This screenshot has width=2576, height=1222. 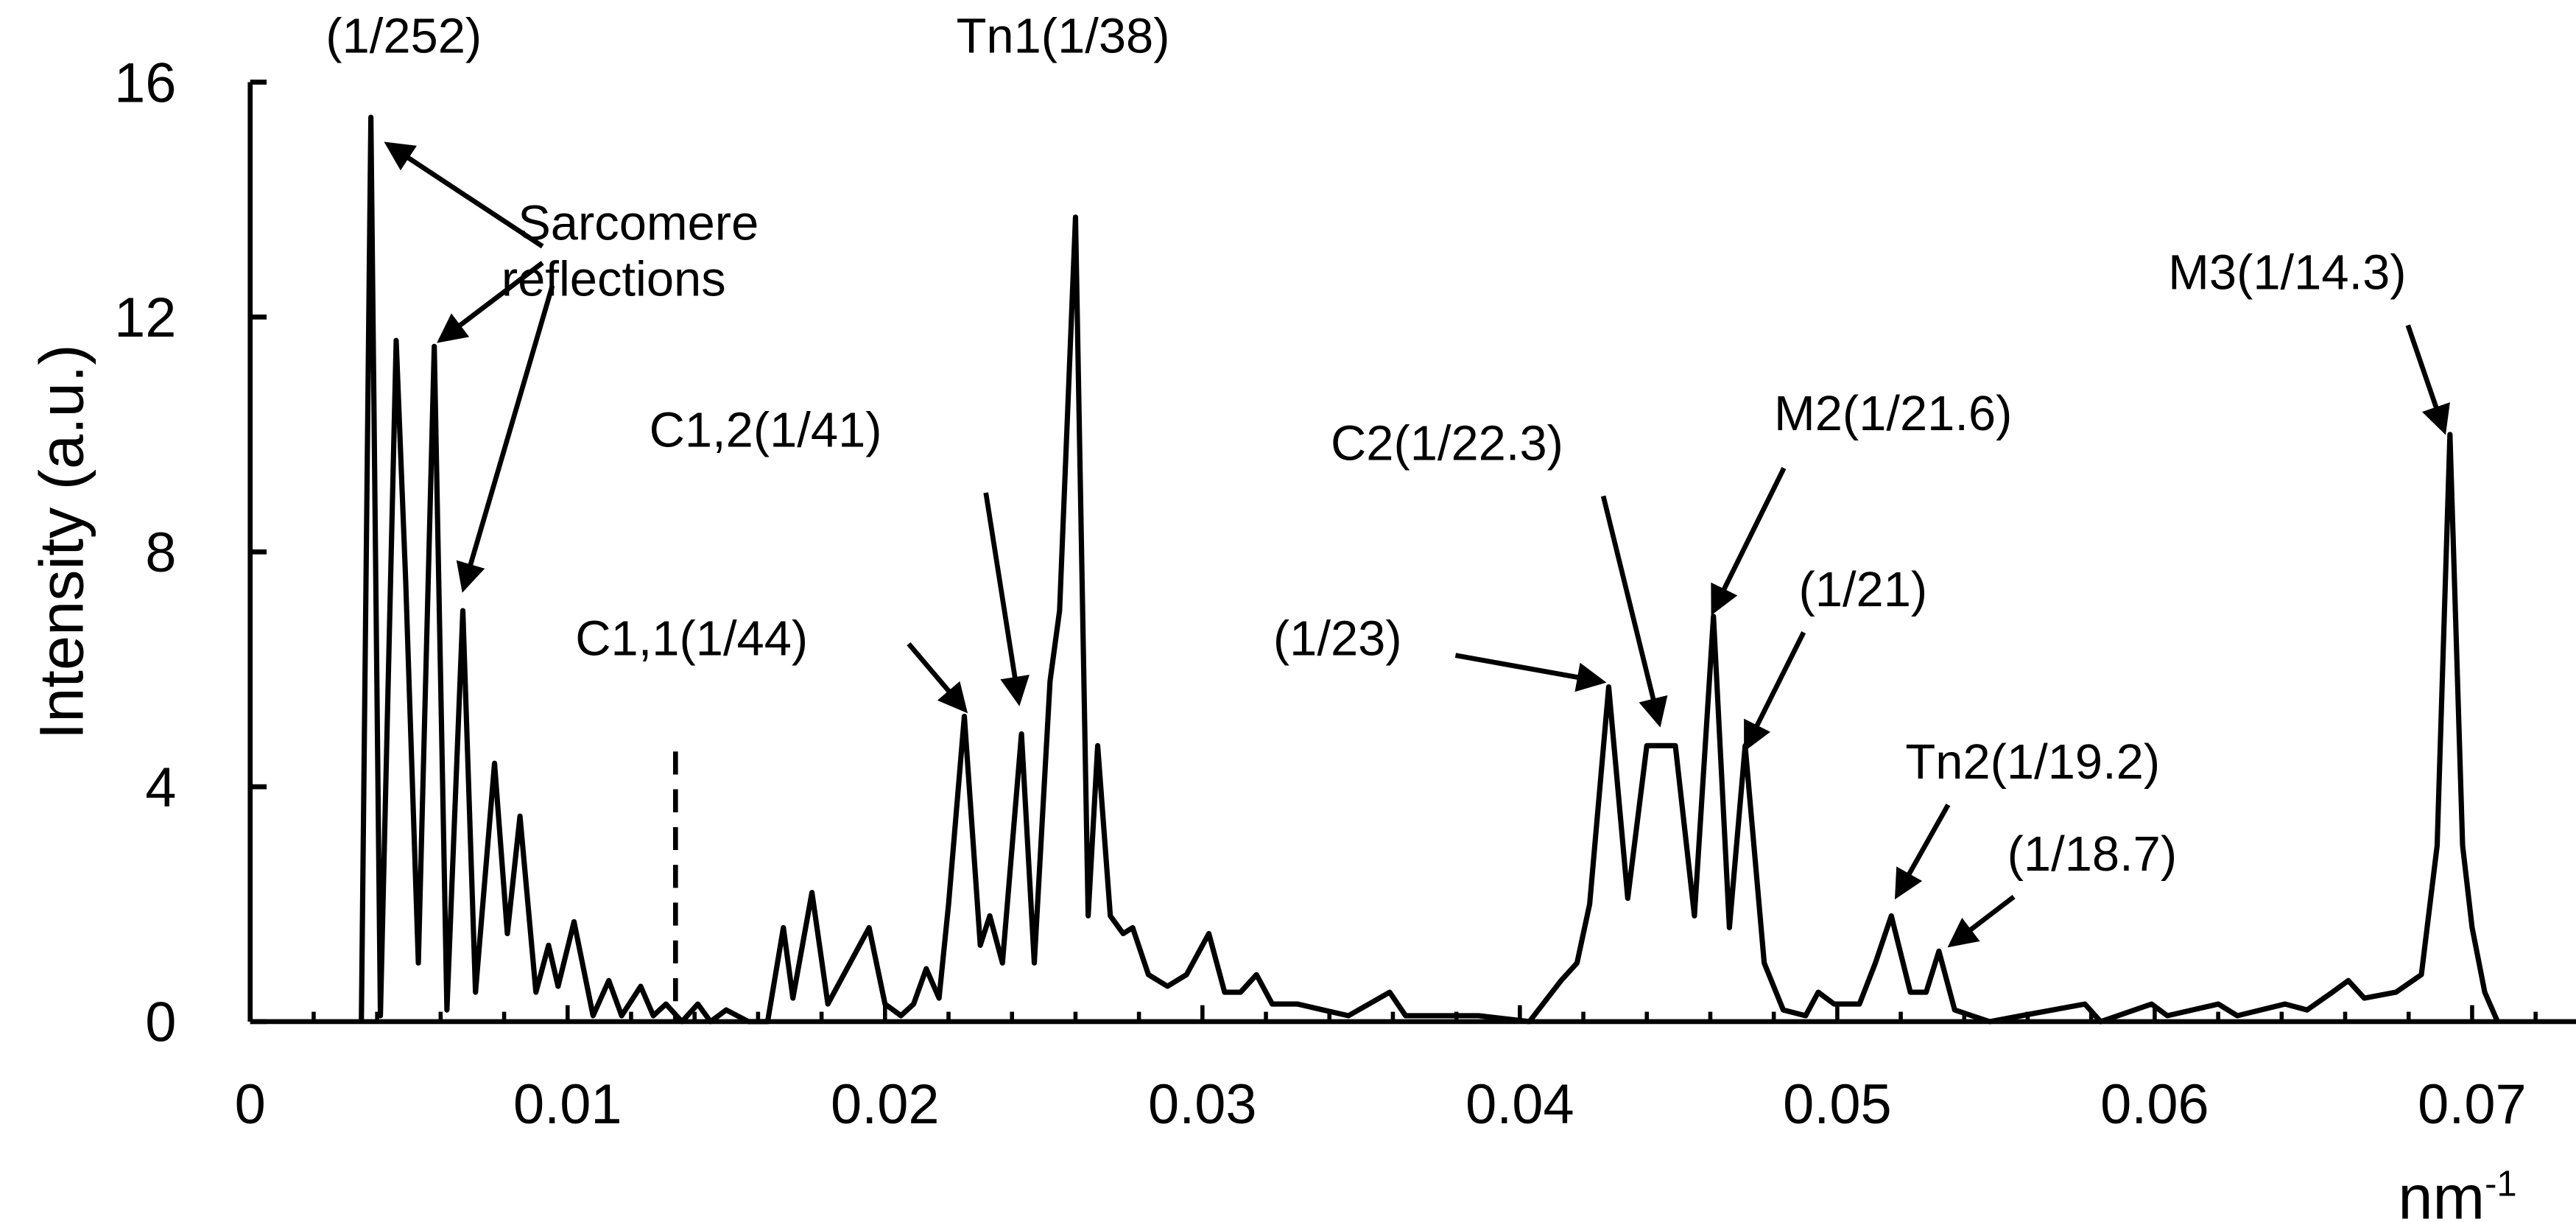 What do you see at coordinates (1447, 443) in the screenshot?
I see `annotation-label-c2: C2(1/22.3)` at bounding box center [1447, 443].